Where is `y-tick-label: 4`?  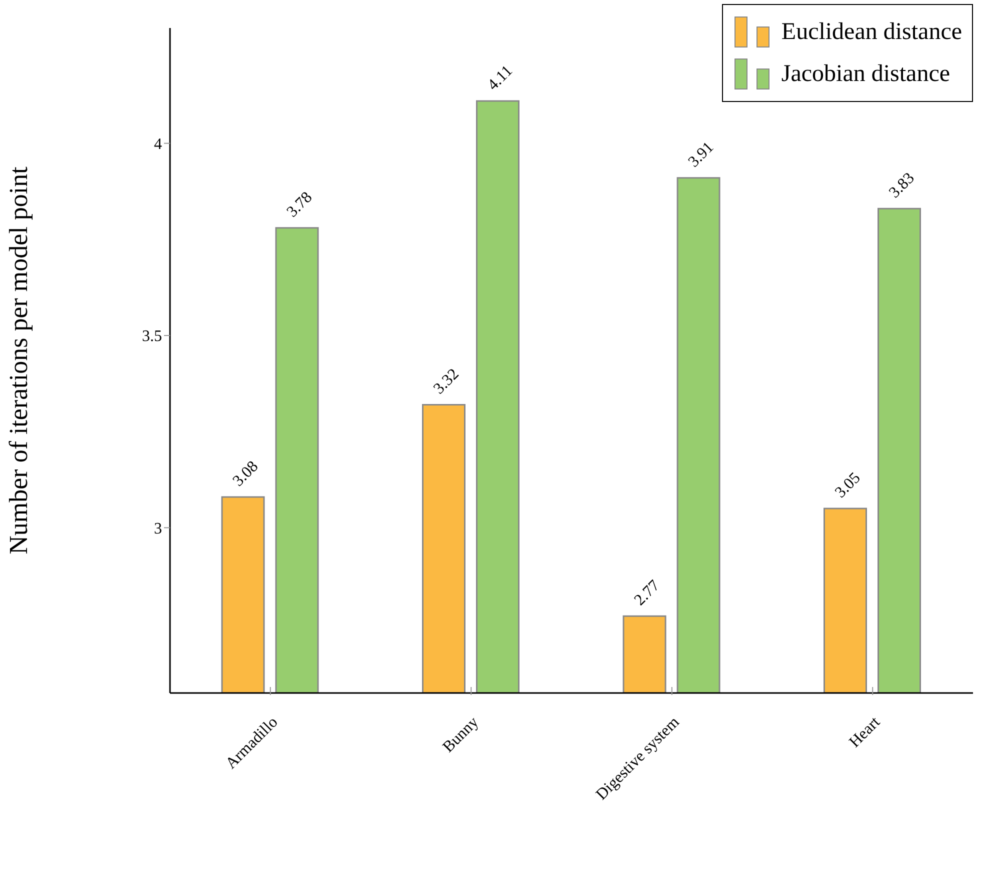 y-tick-label: 4 is located at coordinates (158, 144).